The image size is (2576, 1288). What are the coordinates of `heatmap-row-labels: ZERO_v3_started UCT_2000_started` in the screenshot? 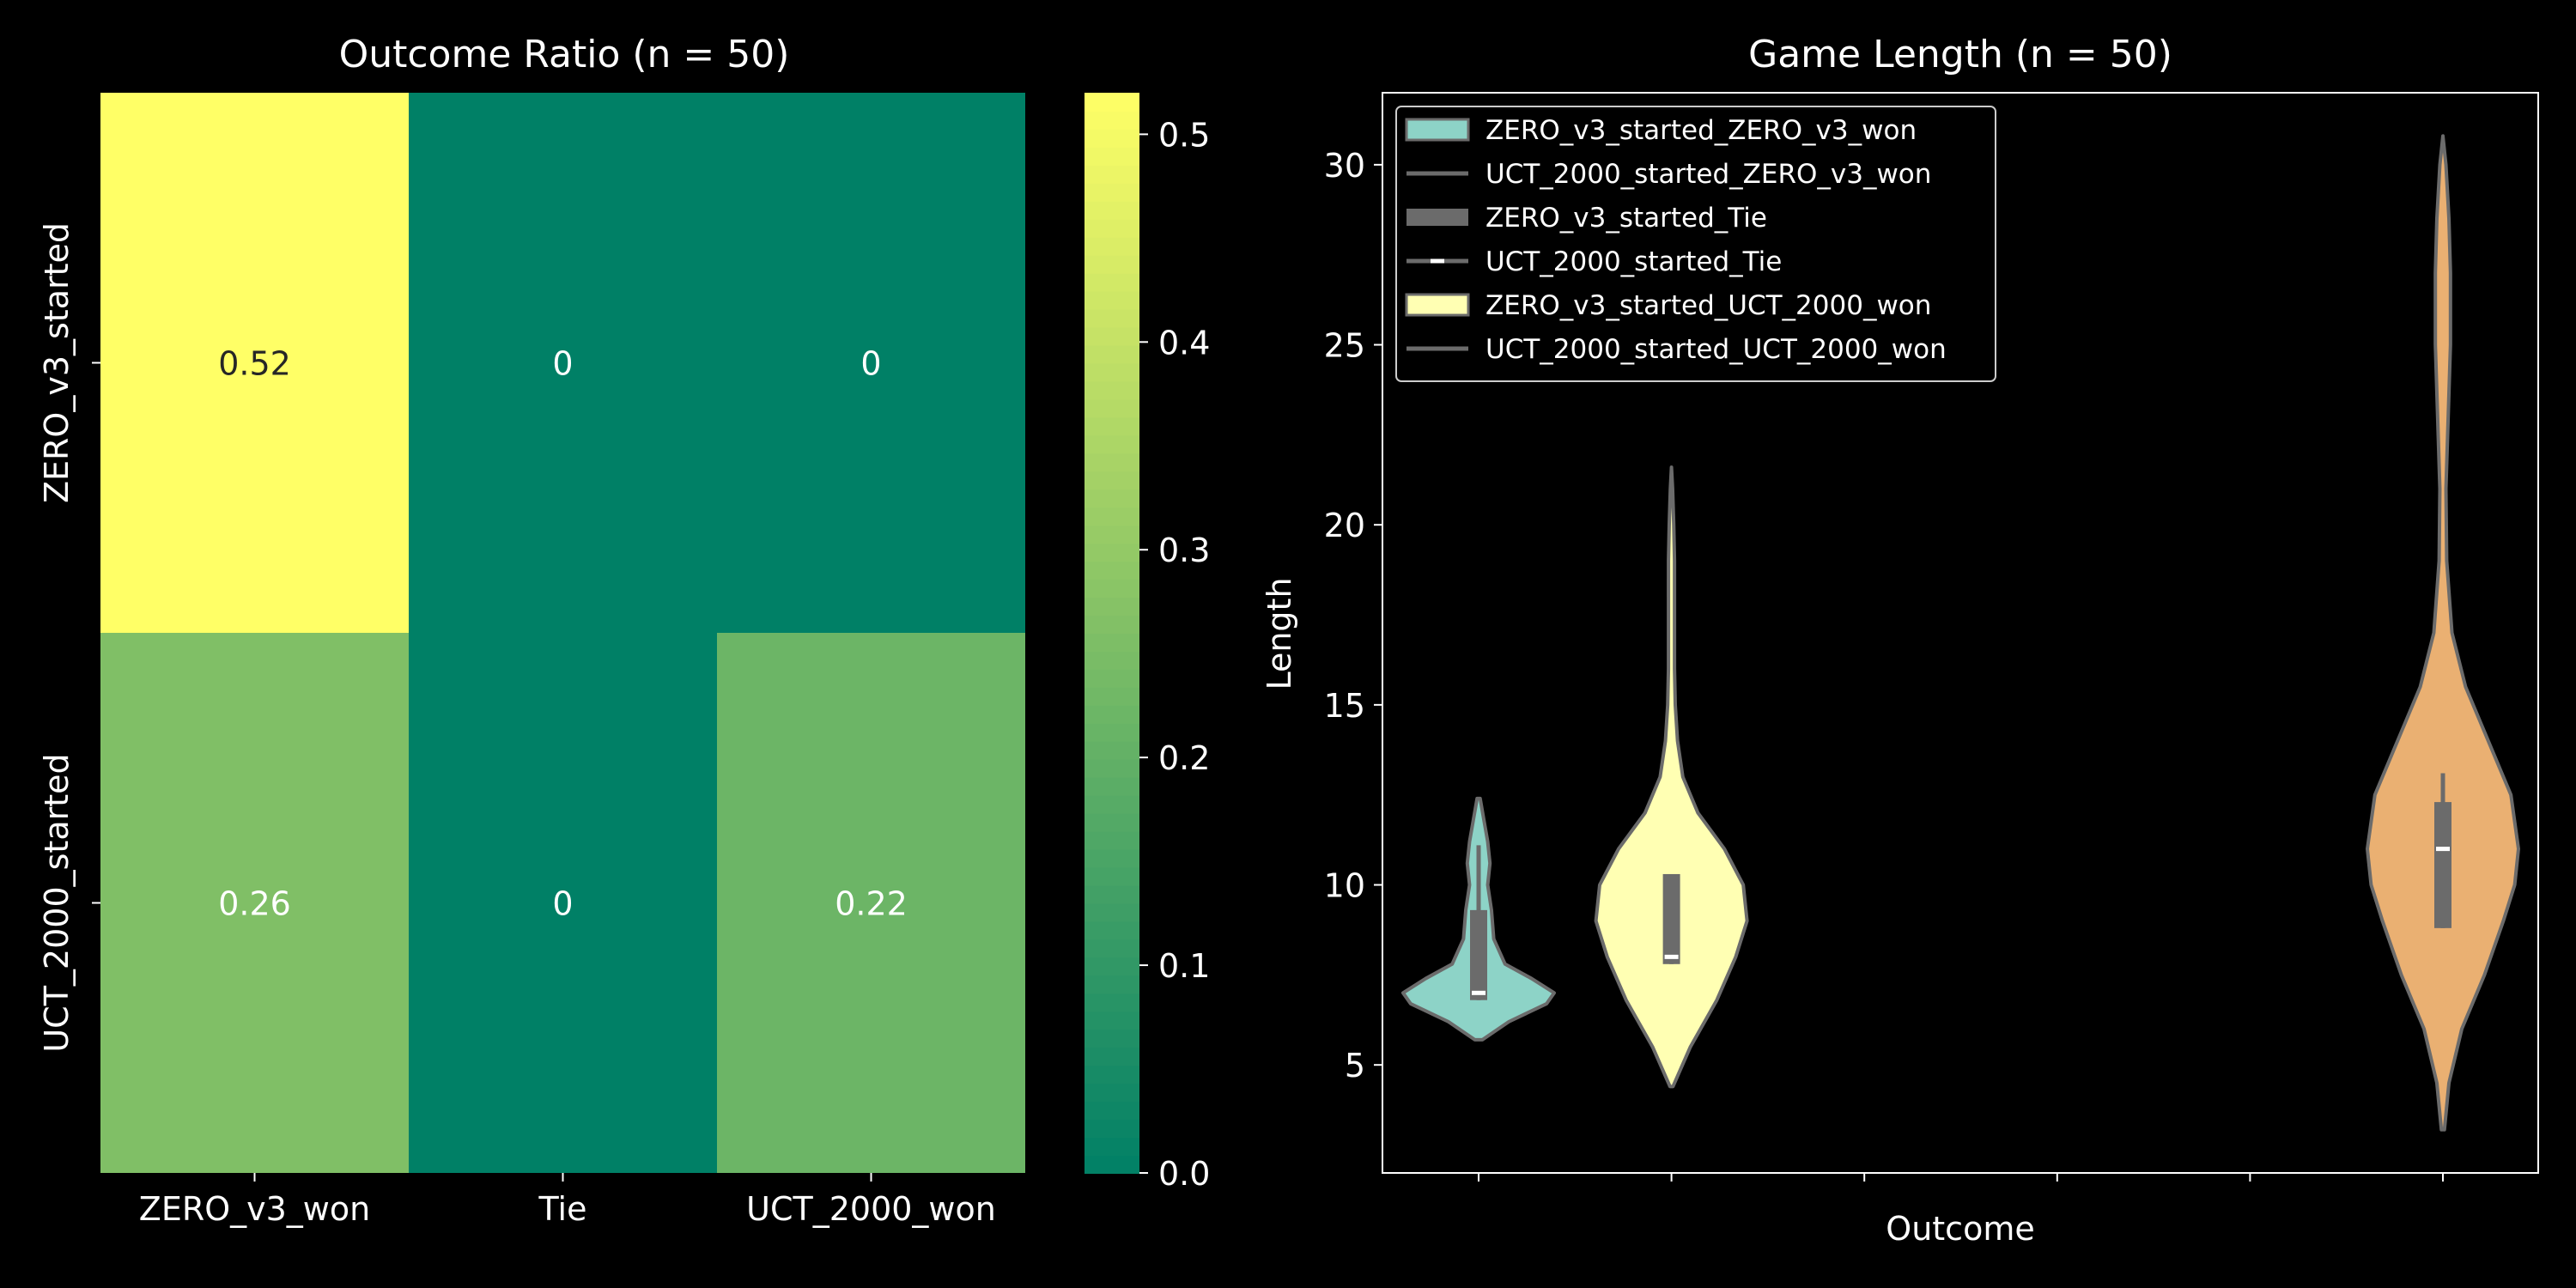 It's located at (69, 638).